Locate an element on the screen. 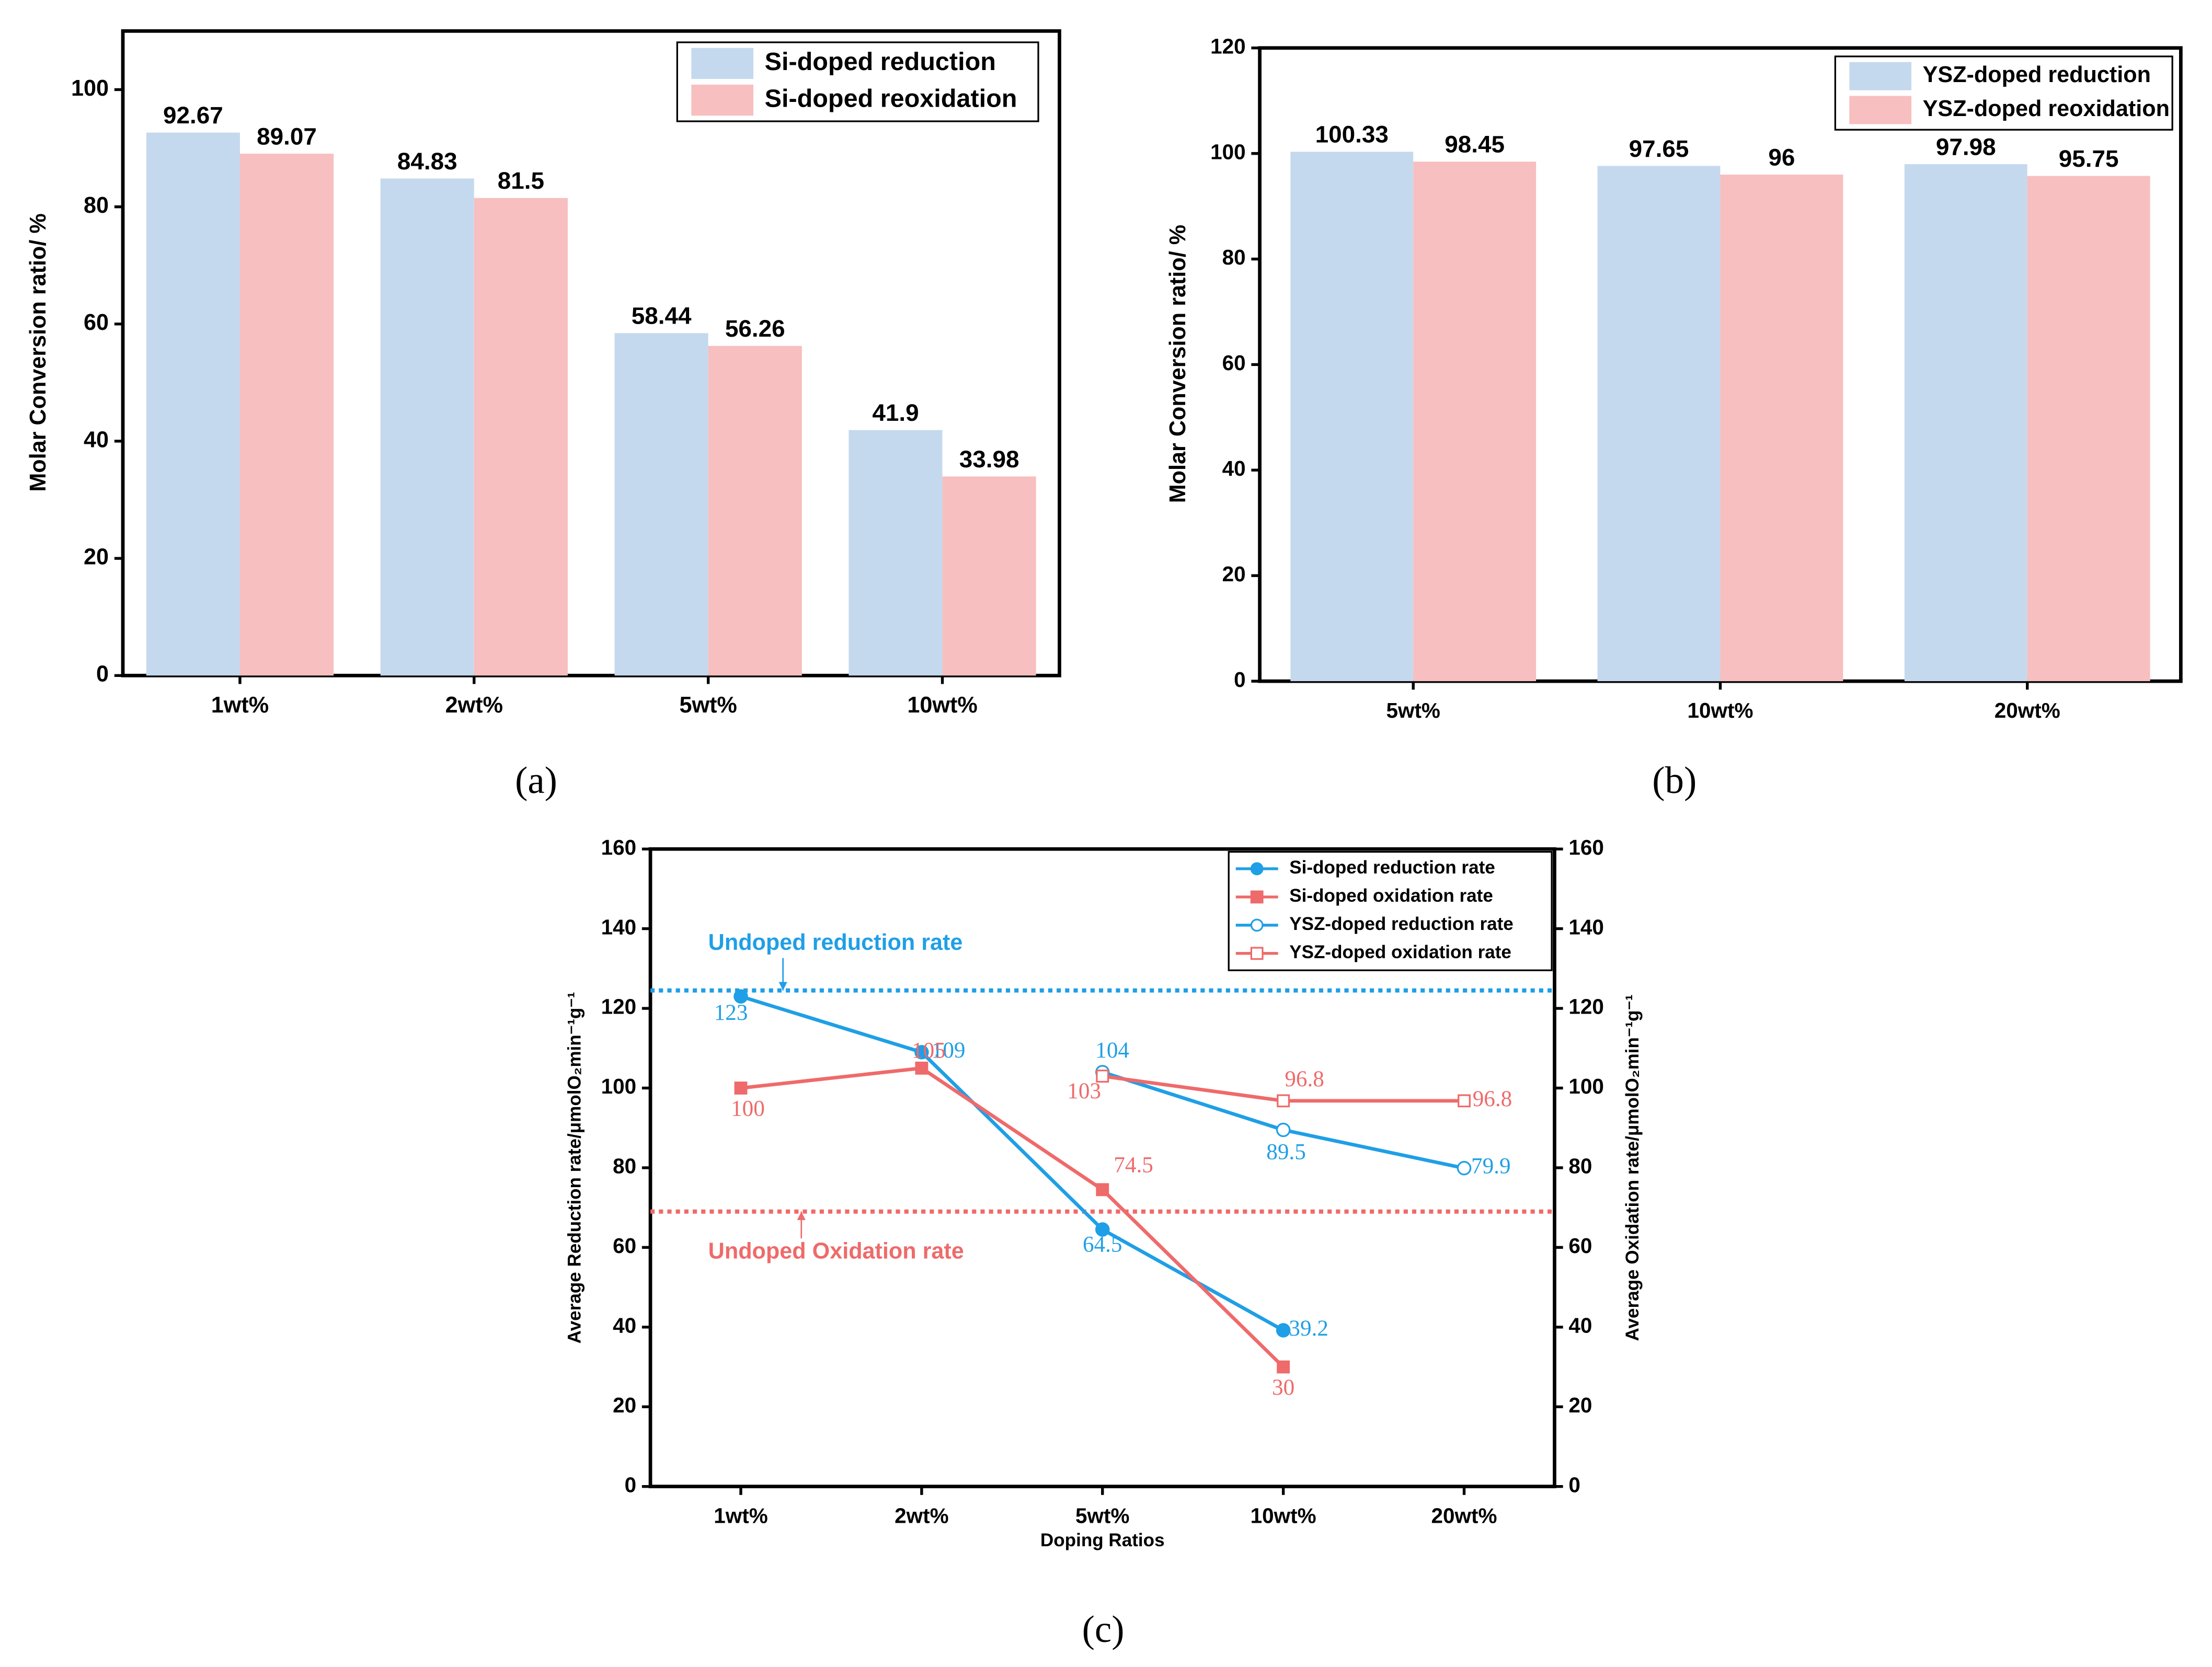 The width and height of the screenshot is (2212, 1667). y-tick-label: 140 is located at coordinates (619, 927).